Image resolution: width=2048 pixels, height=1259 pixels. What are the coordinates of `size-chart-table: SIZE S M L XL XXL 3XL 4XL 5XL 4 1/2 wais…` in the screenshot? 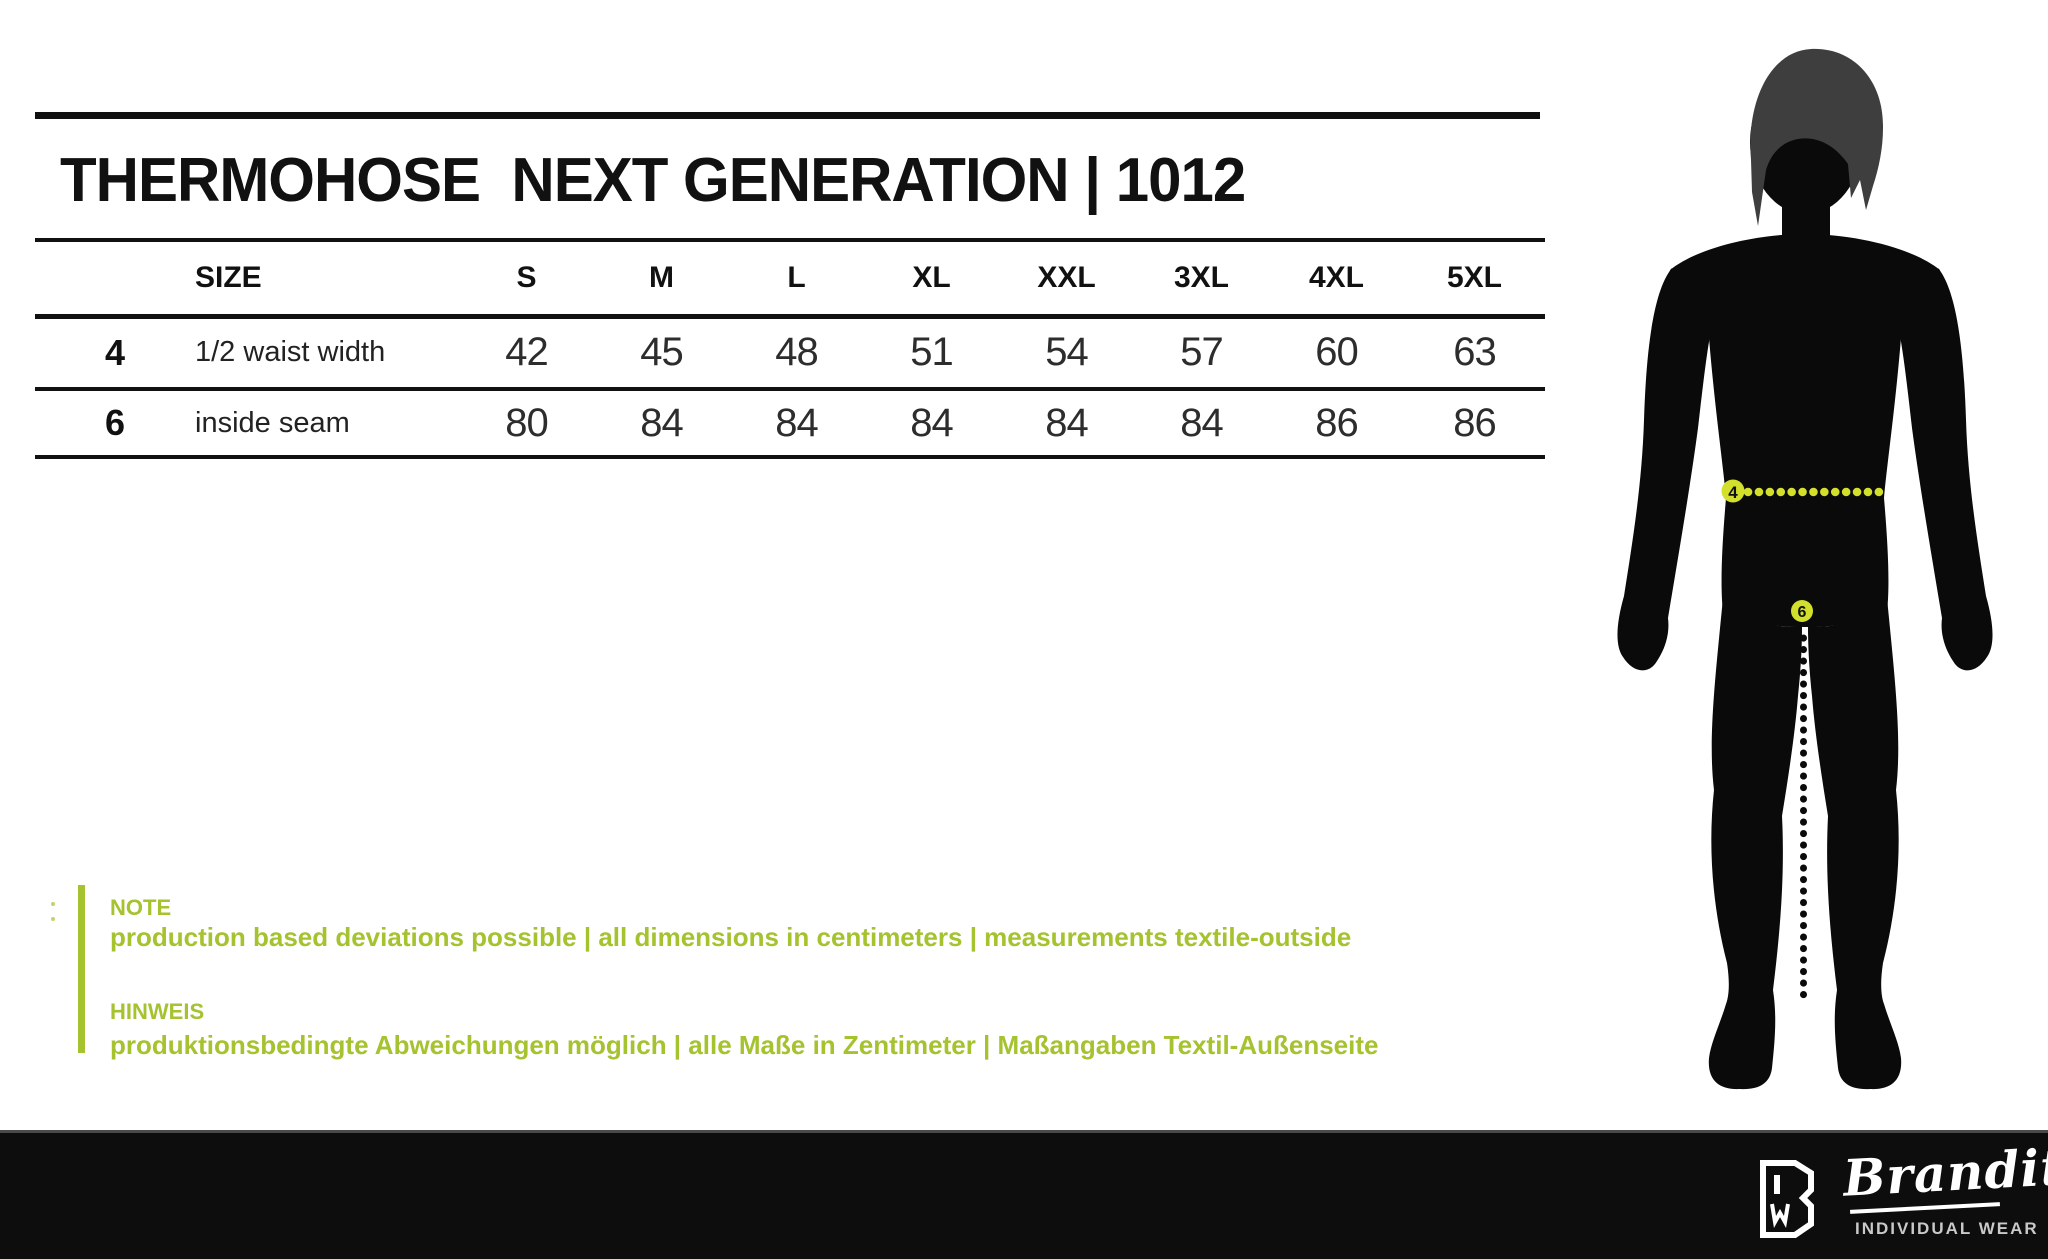 It's located at (790, 348).